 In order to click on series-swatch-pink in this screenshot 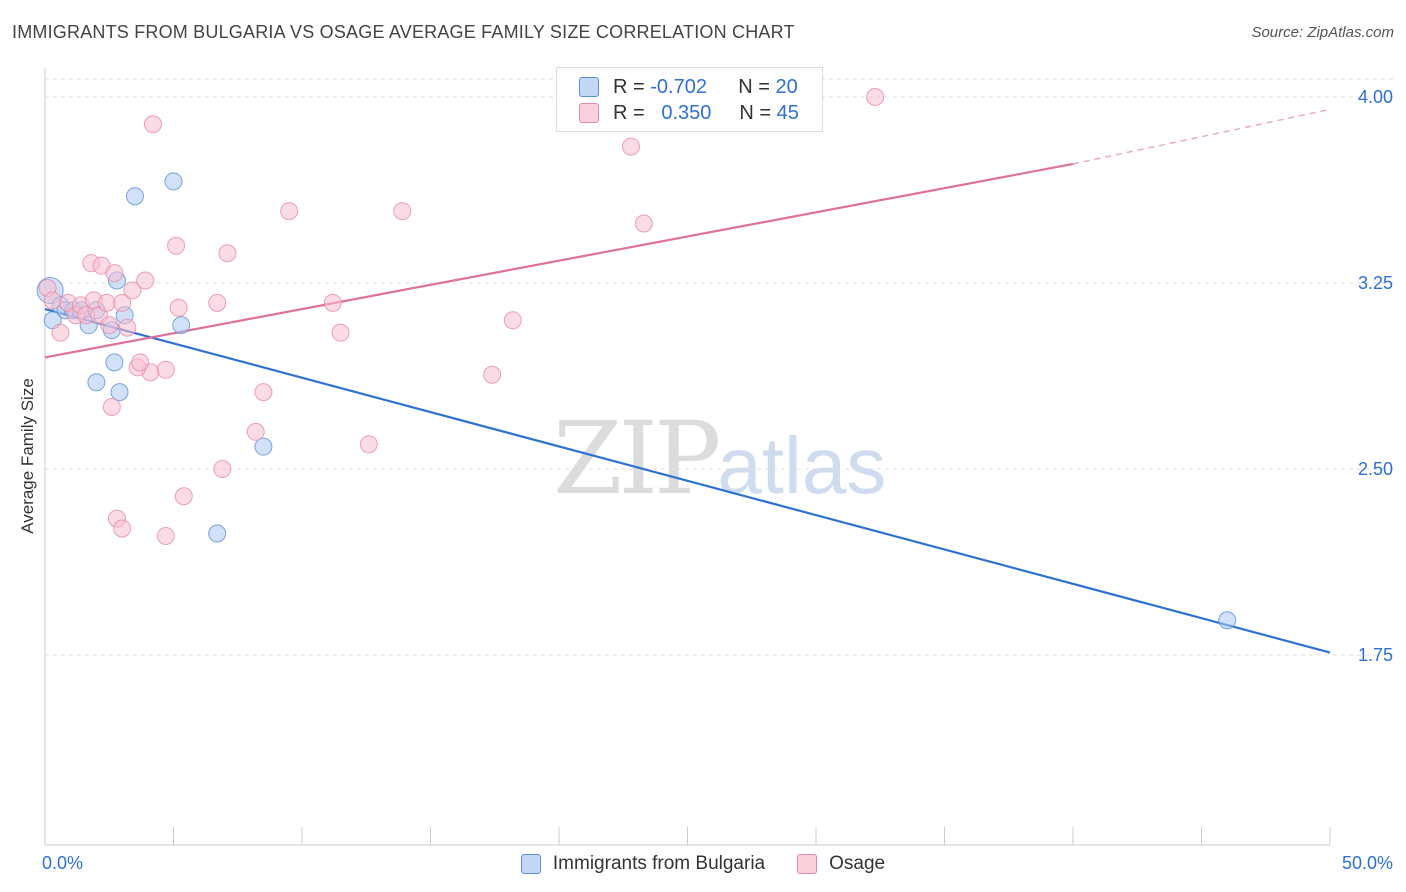, I will do `click(807, 864)`.